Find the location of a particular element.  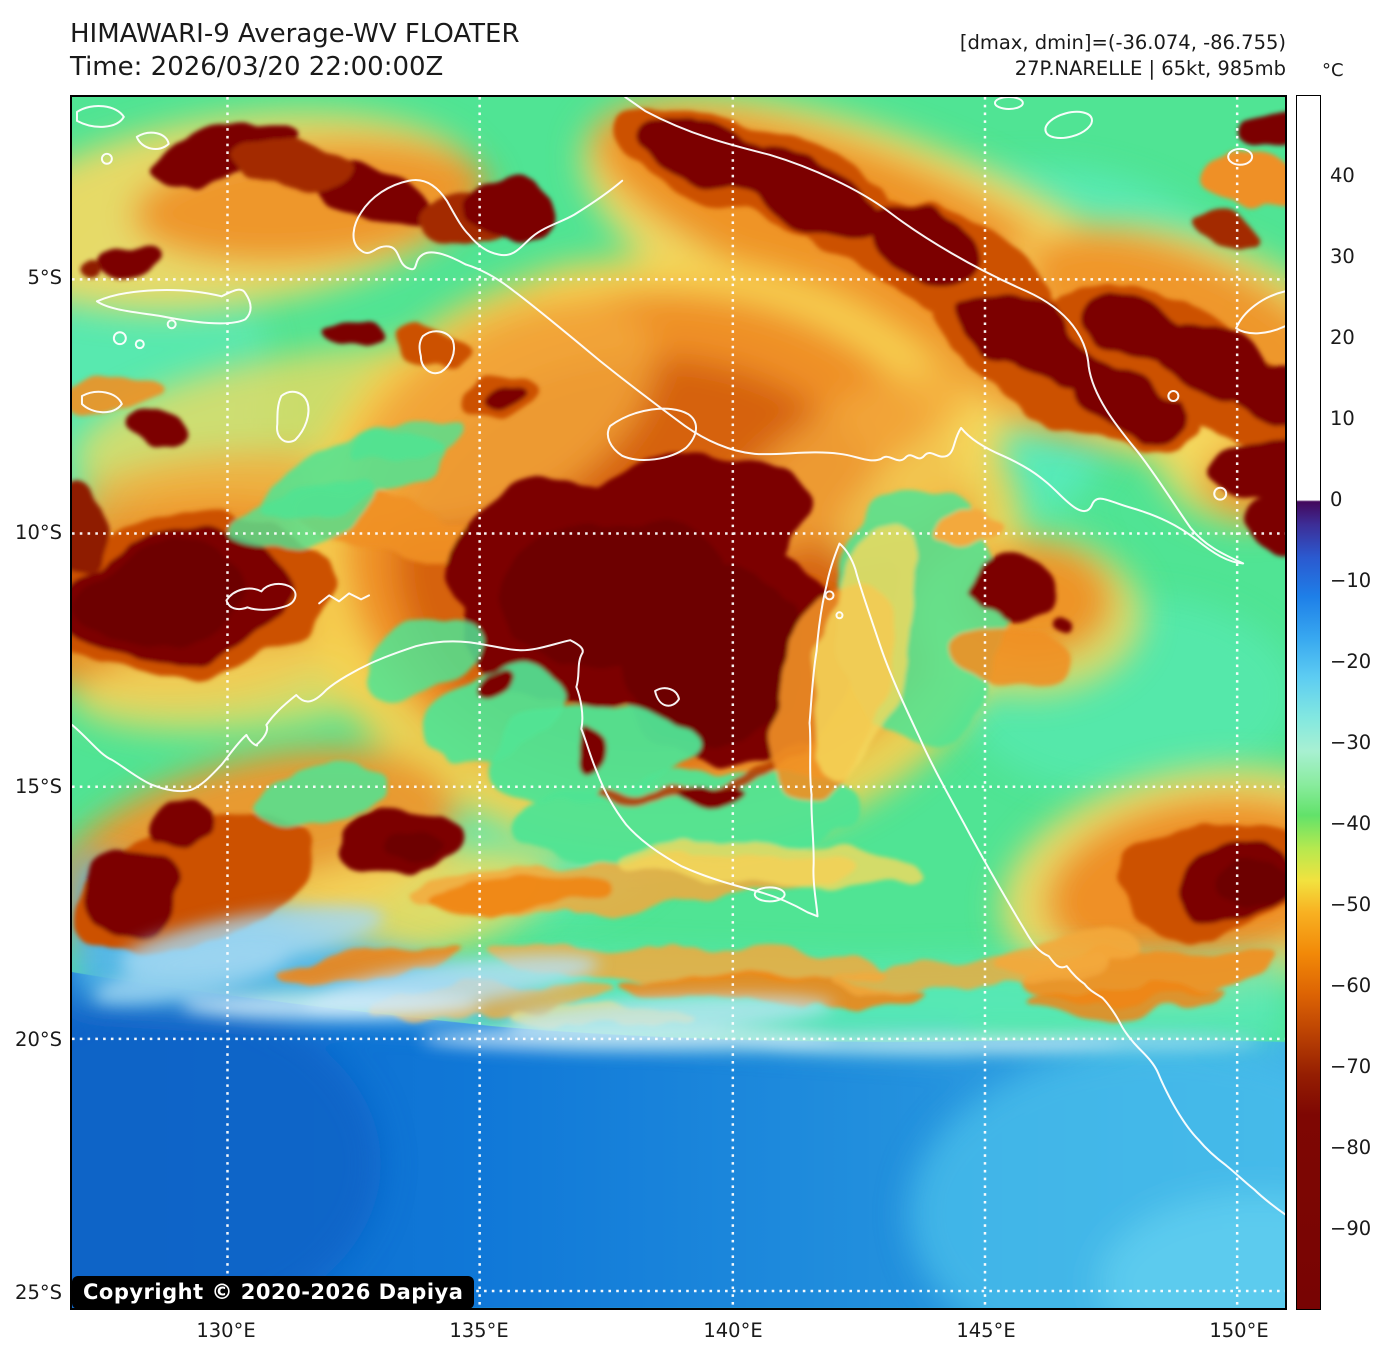

colorbar-tick: 20 is located at coordinates (1342, 337).